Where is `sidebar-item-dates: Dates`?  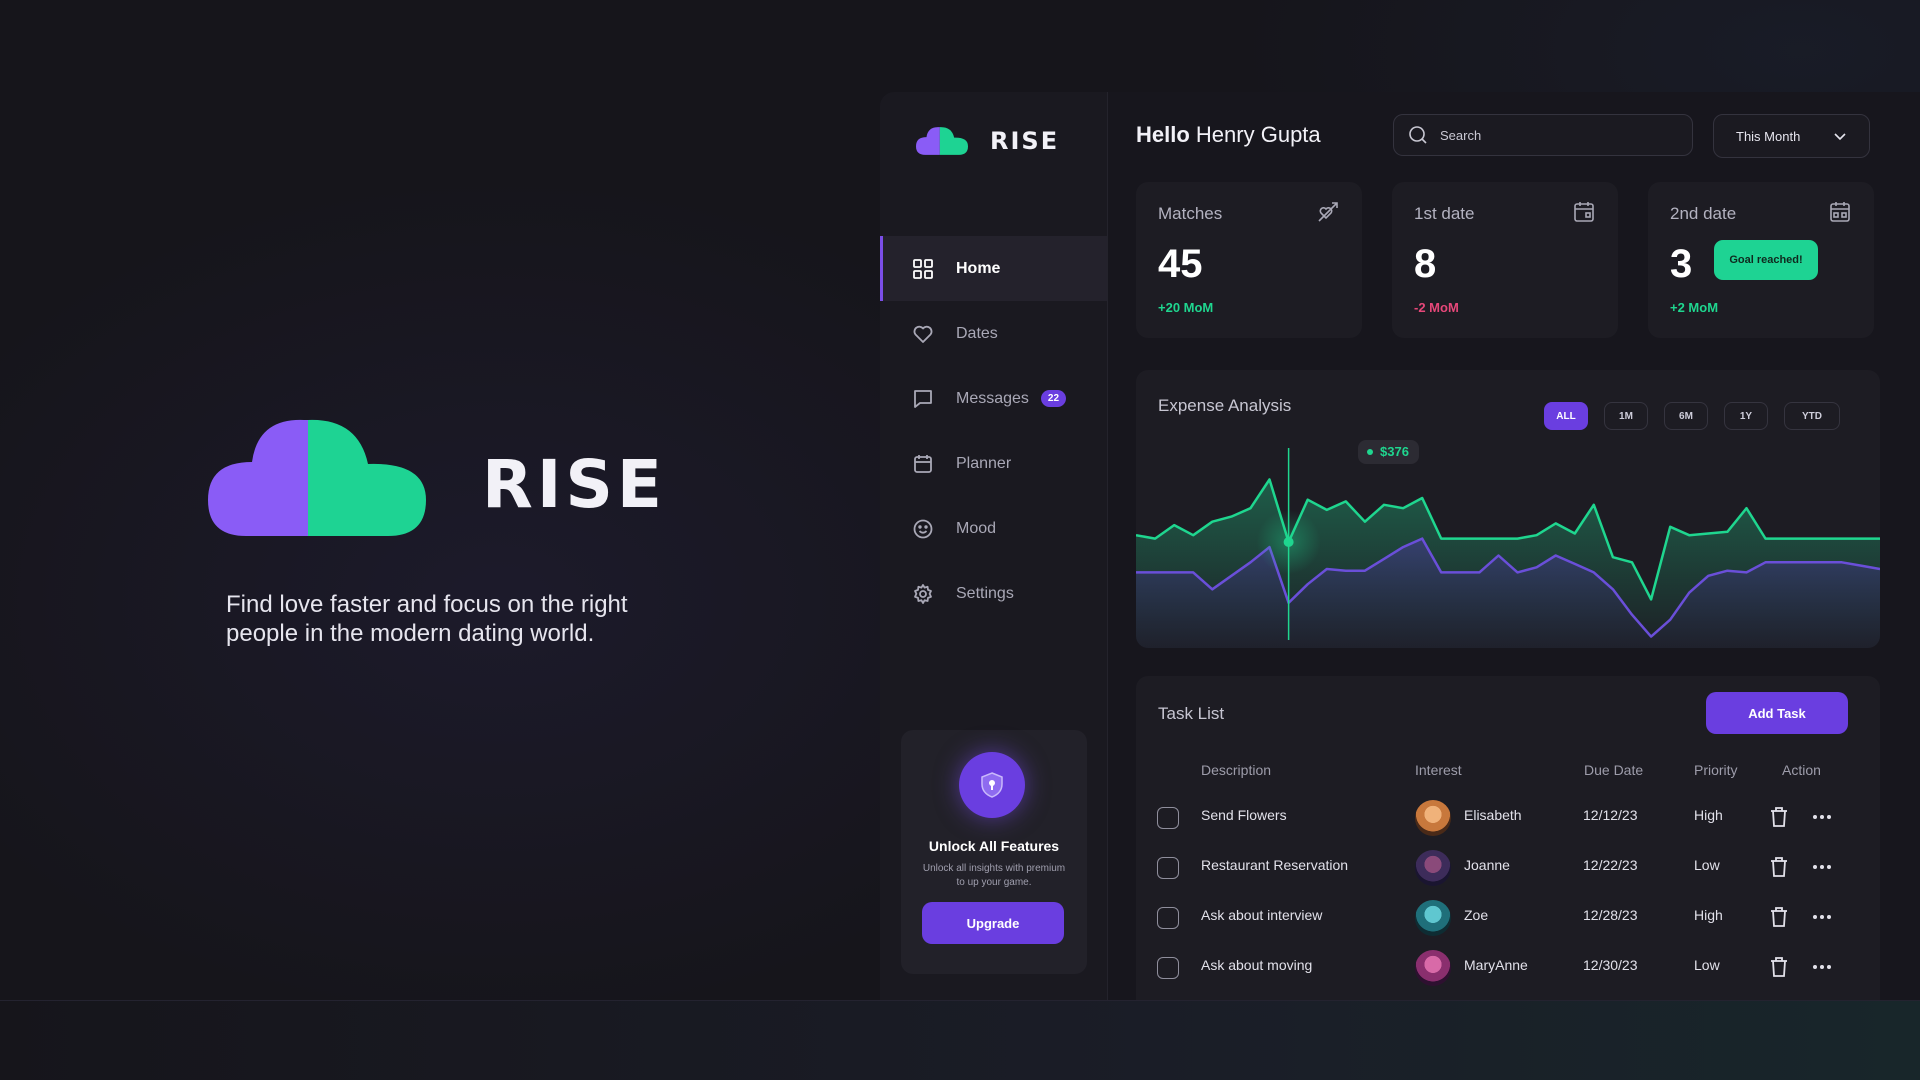
sidebar-item-dates: Dates is located at coordinates (993, 333).